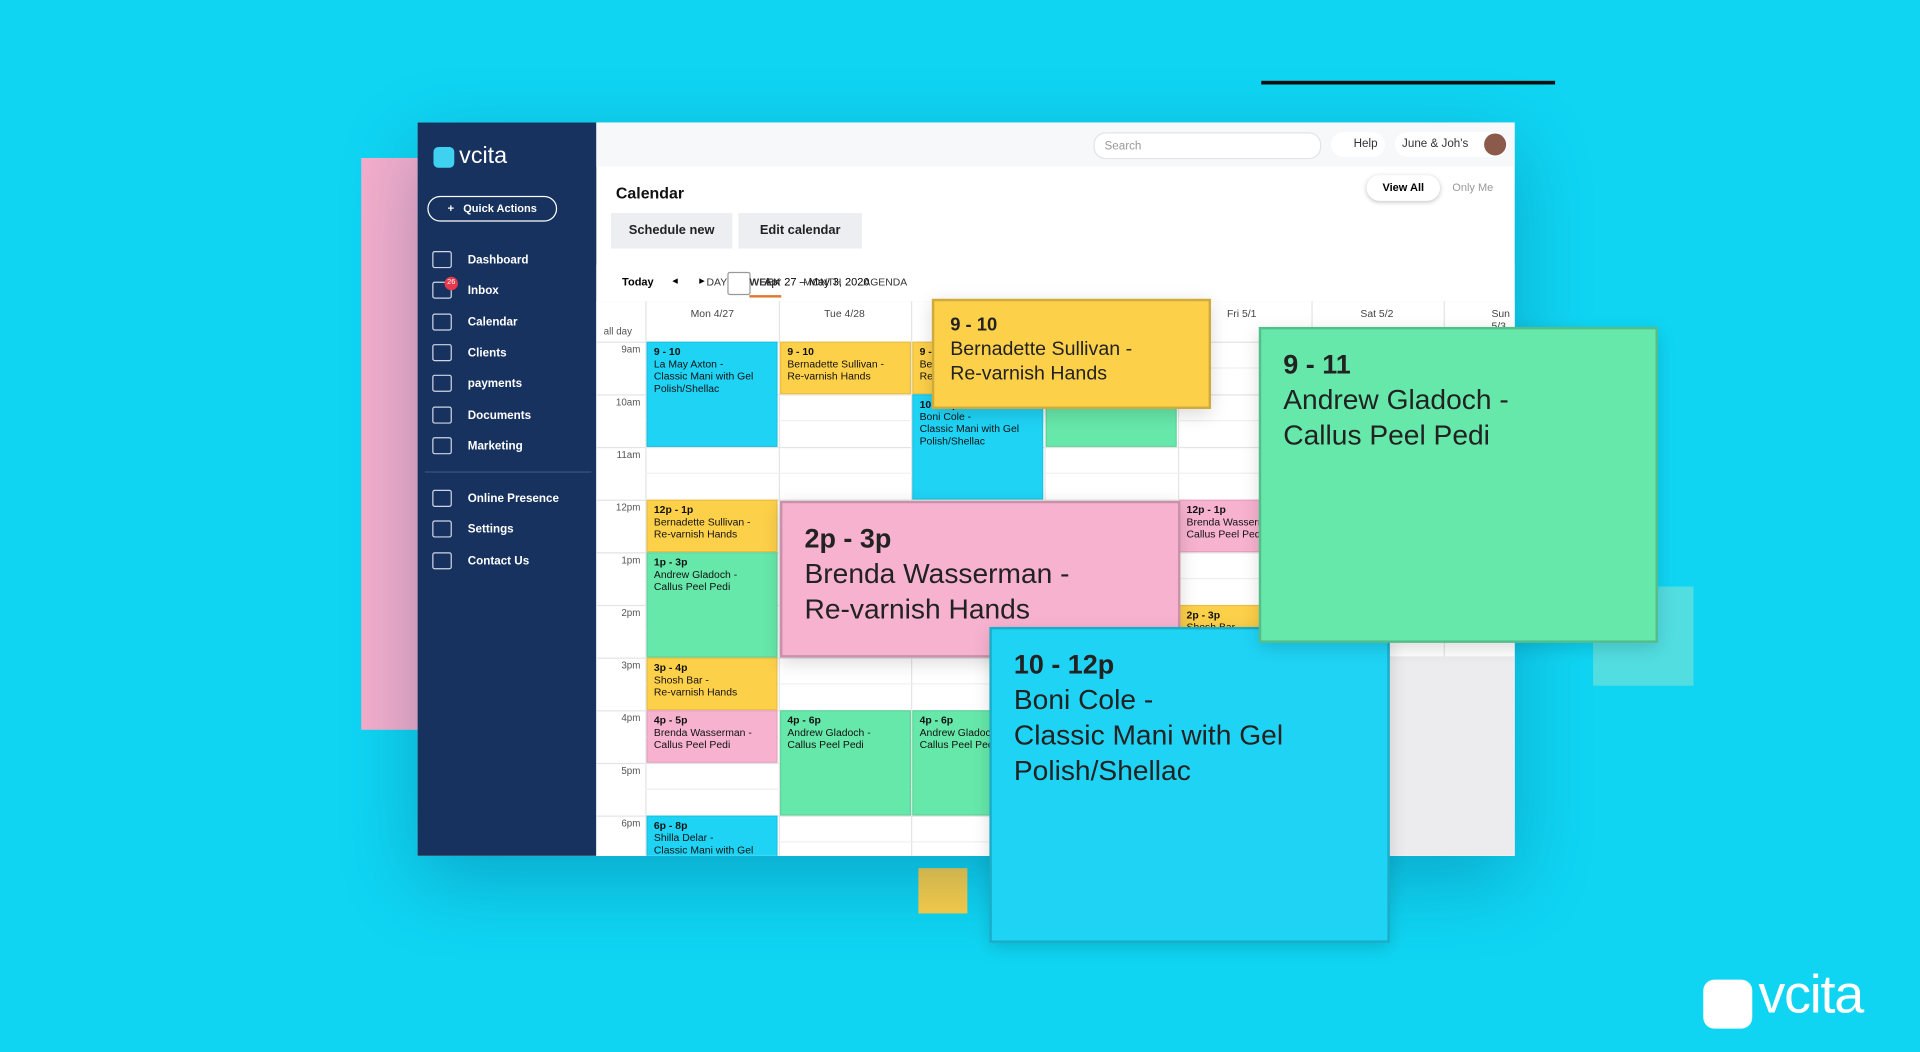 Image resolution: width=1920 pixels, height=1052 pixels. Describe the element at coordinates (1083, 699) in the screenshot. I see `popup-text: Boni Cole -` at that location.